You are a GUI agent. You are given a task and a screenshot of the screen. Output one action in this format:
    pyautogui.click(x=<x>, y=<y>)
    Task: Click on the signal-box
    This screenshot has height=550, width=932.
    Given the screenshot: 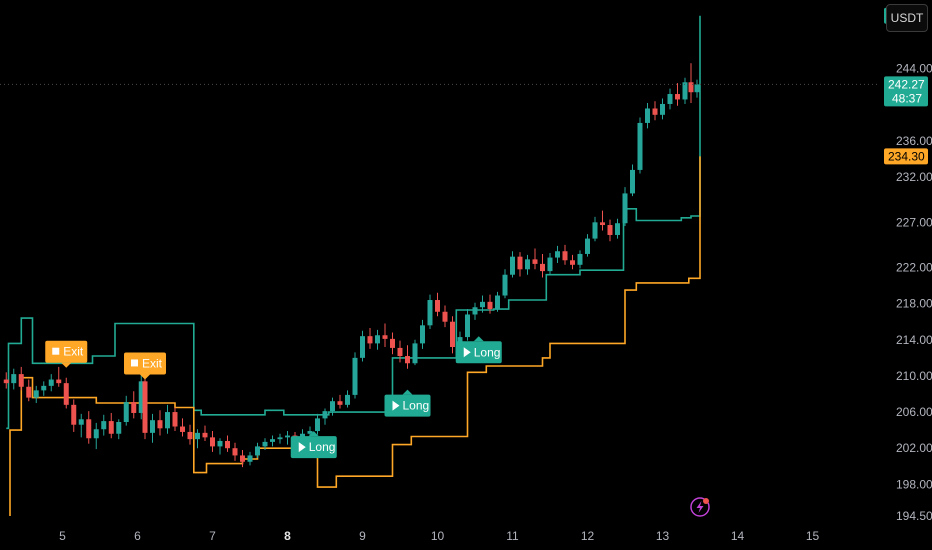 What is the action you would take?
    pyautogui.click(x=313, y=447)
    